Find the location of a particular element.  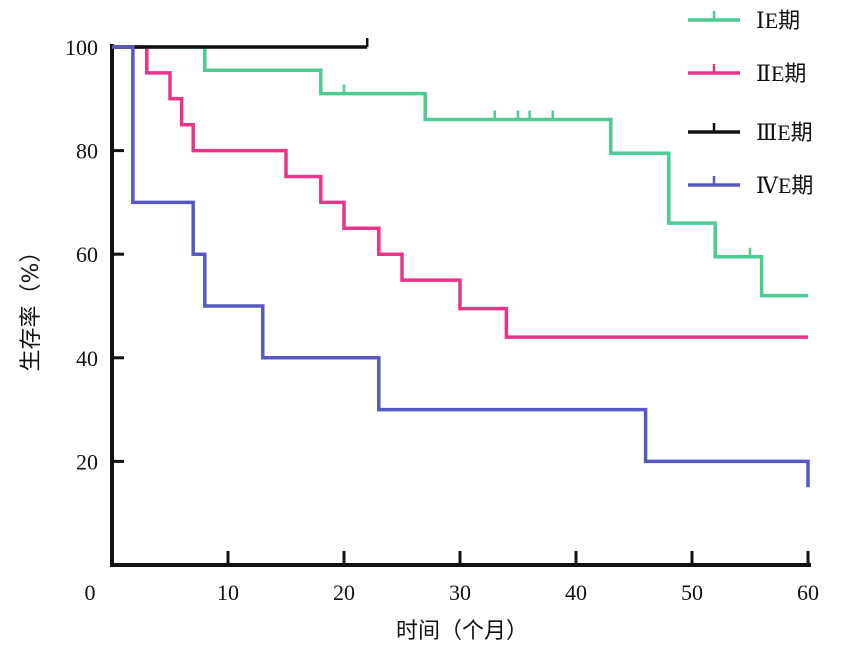

x-tick-label: 60 is located at coordinates (808, 592).